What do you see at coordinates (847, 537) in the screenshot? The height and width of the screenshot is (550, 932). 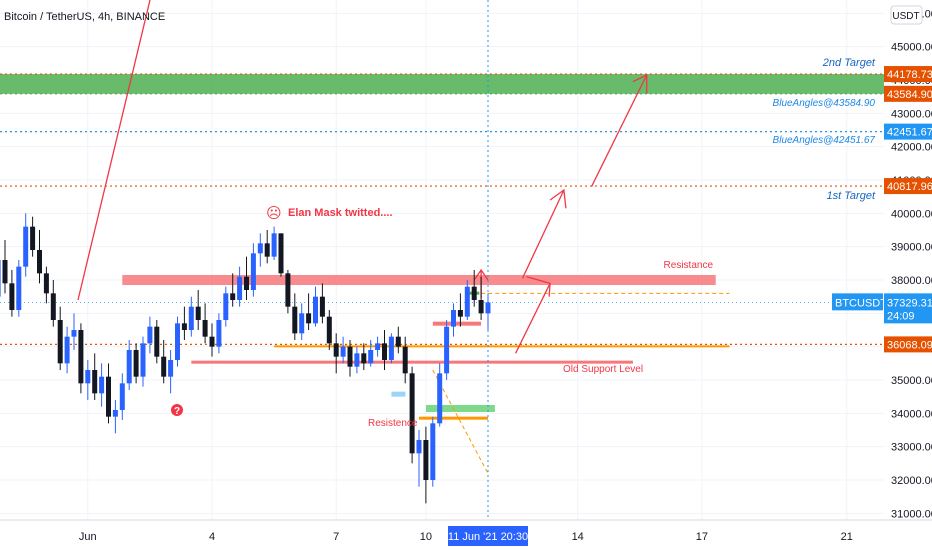 I see `time-tick-label: 21` at bounding box center [847, 537].